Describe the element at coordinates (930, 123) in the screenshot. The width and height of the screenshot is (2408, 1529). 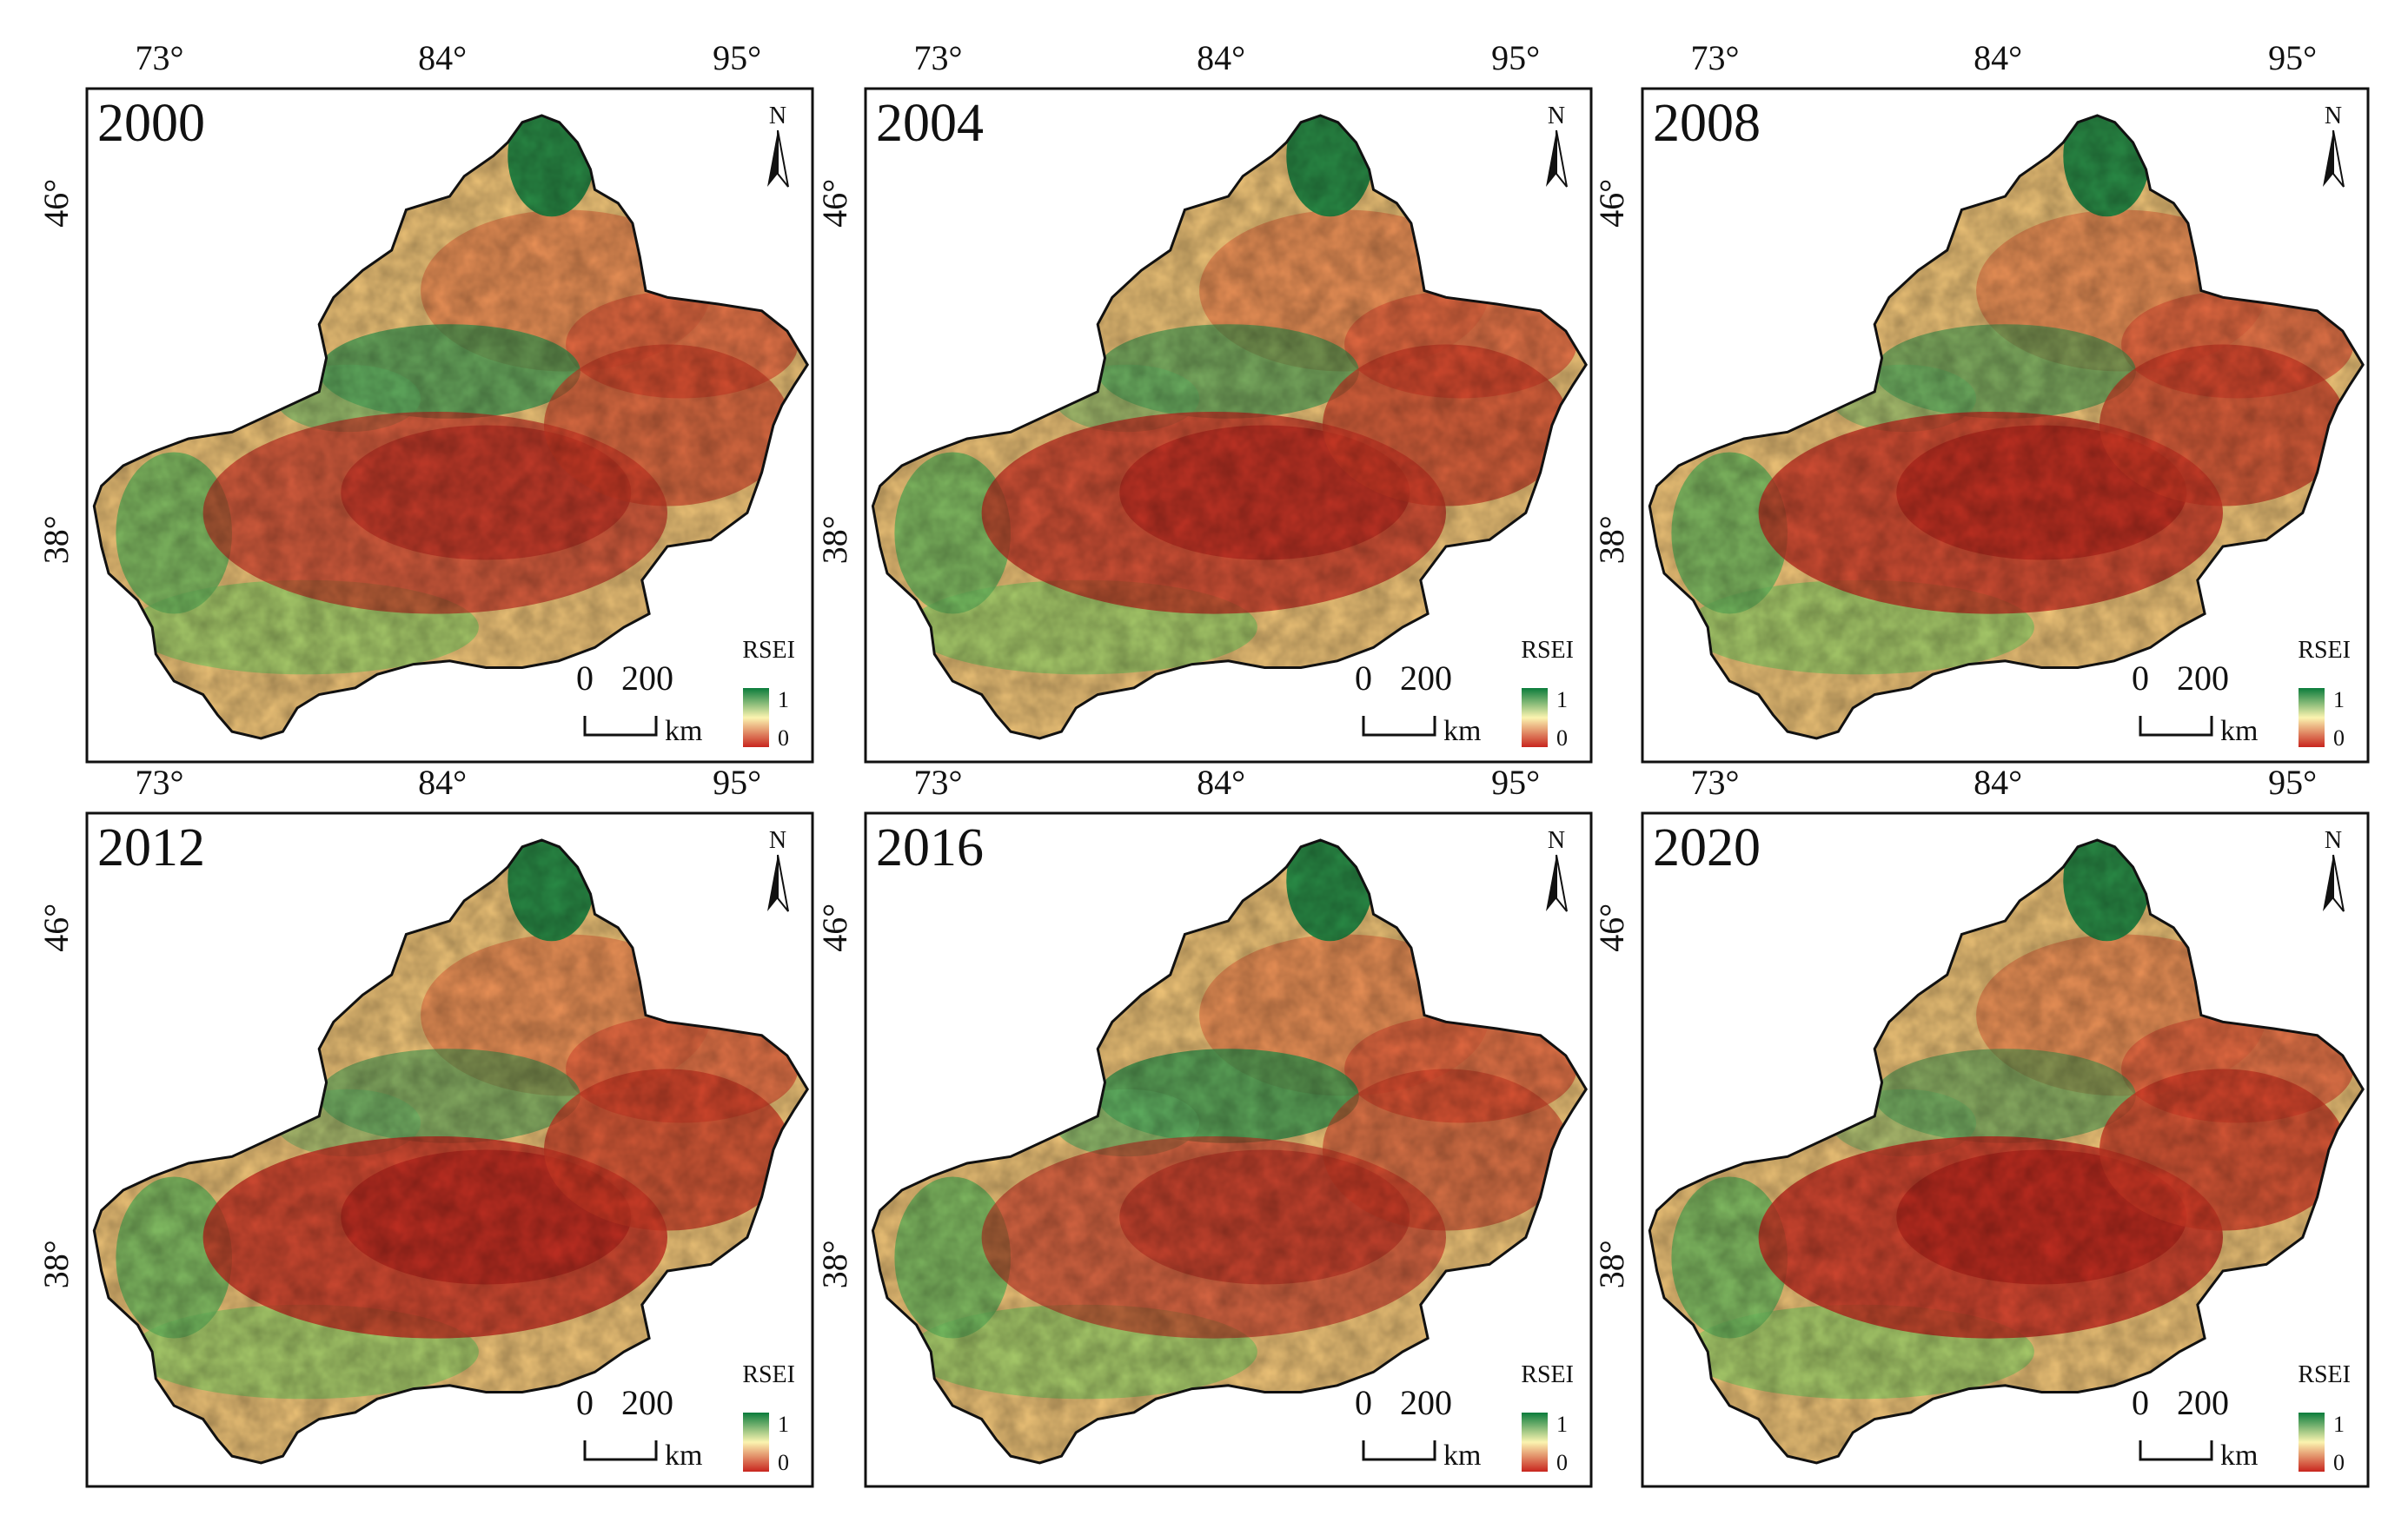
I see `year-label: 2004` at that location.